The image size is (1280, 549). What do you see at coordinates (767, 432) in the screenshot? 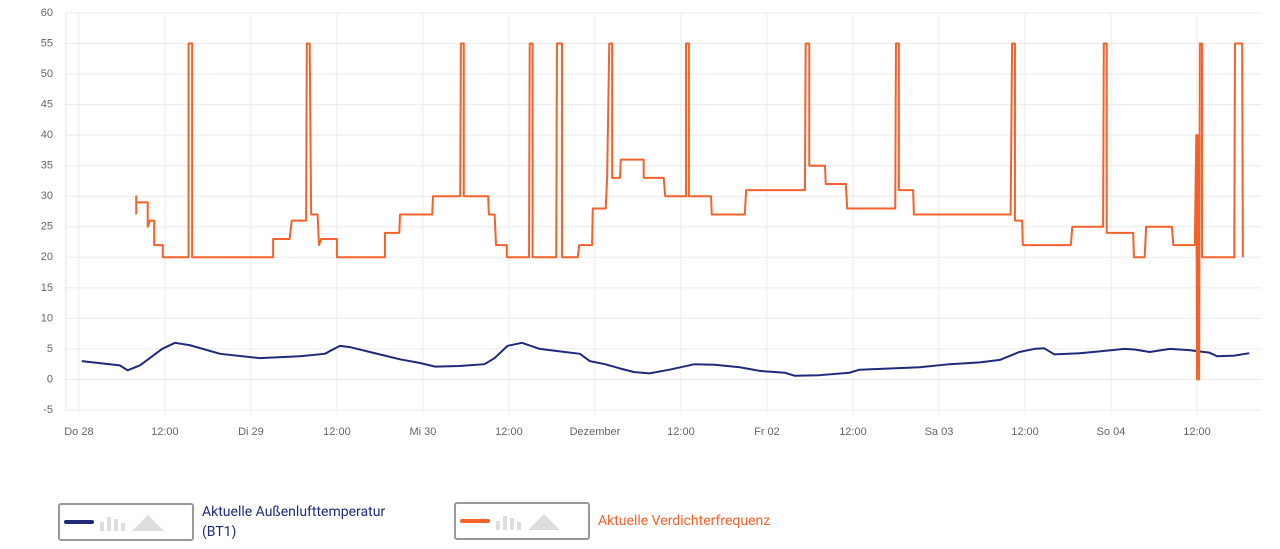
I see `x-tick-label: Fr 02` at bounding box center [767, 432].